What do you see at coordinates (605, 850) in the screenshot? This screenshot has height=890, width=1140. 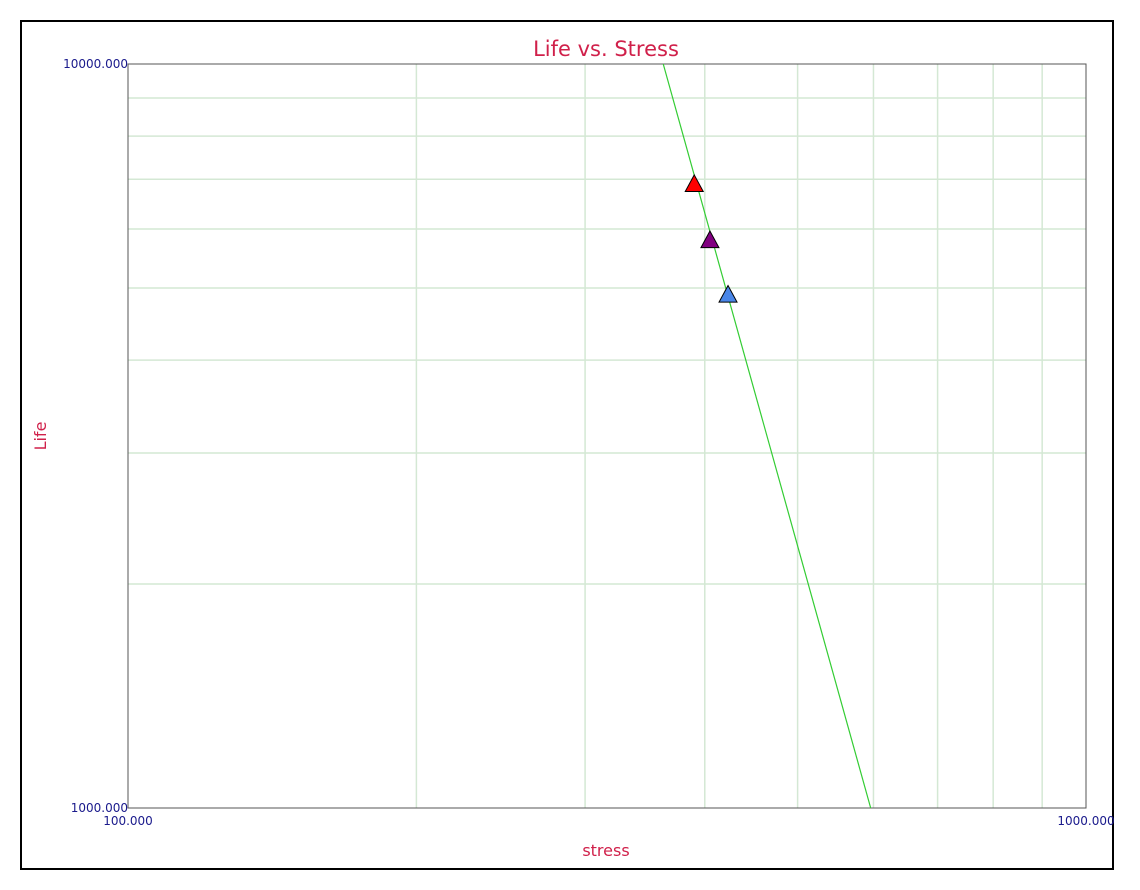 I see `x-axis-title: stress` at bounding box center [605, 850].